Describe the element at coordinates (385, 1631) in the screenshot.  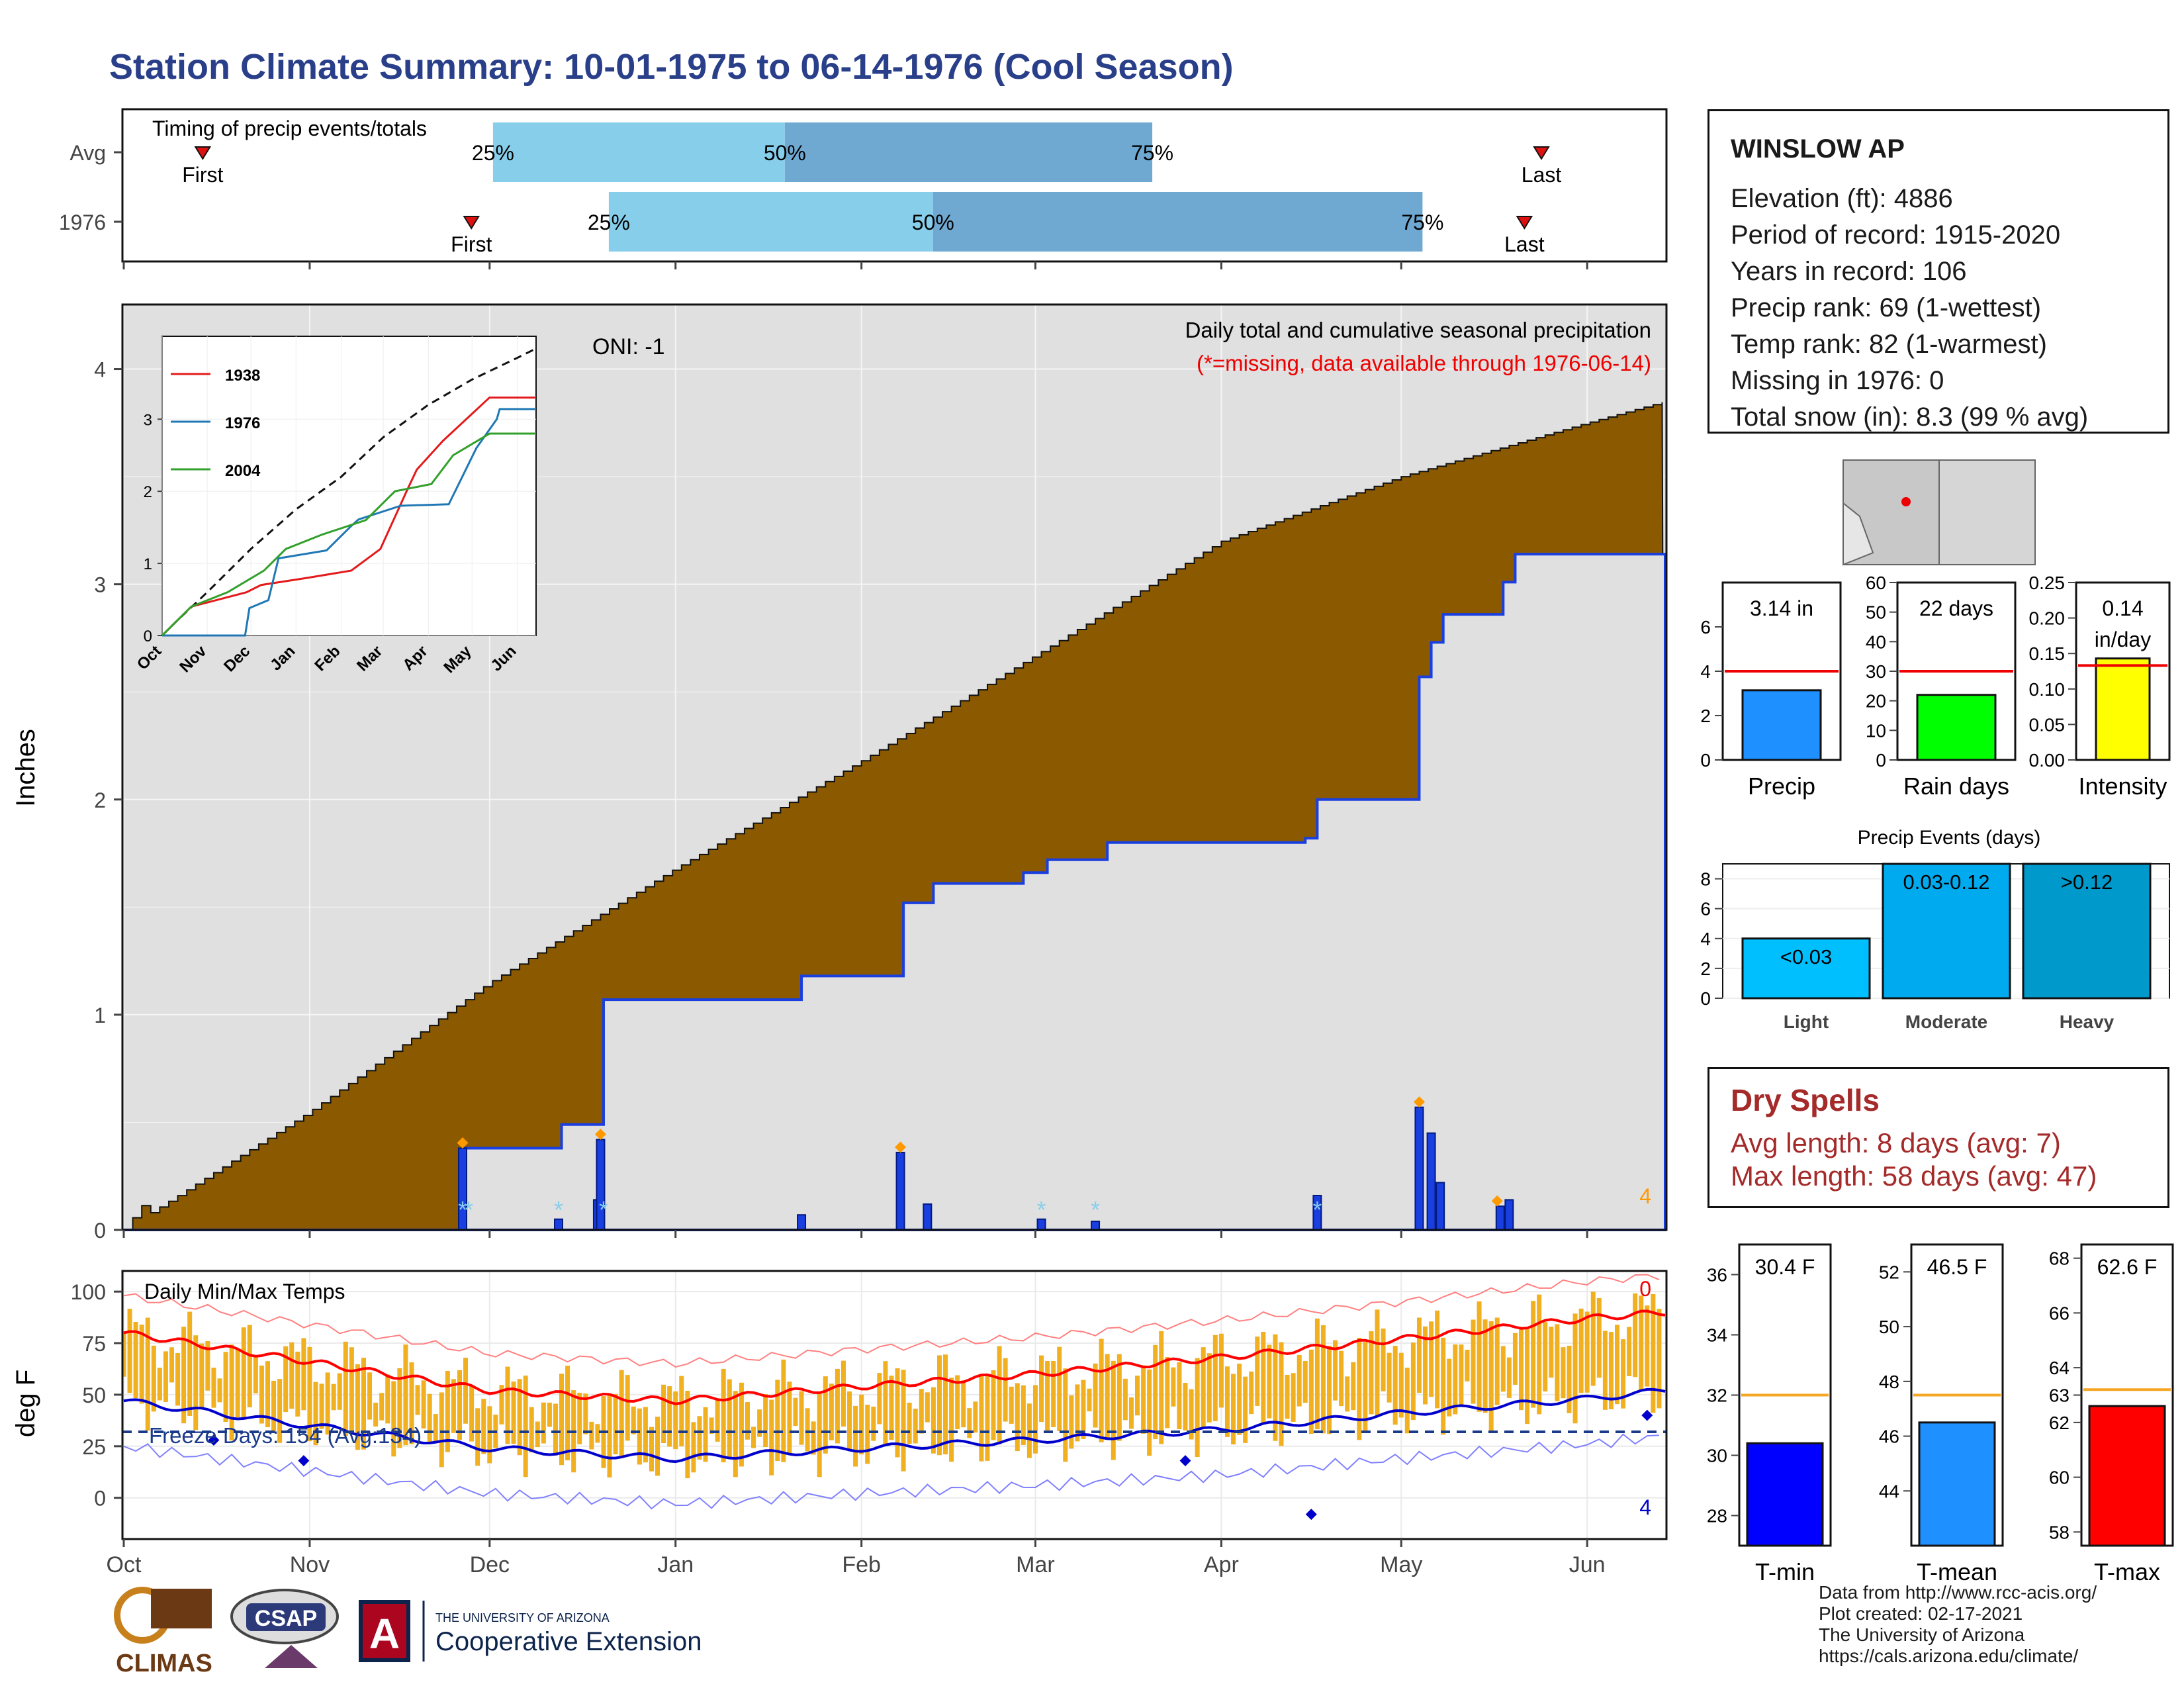
I see `ua-logo-shield` at that location.